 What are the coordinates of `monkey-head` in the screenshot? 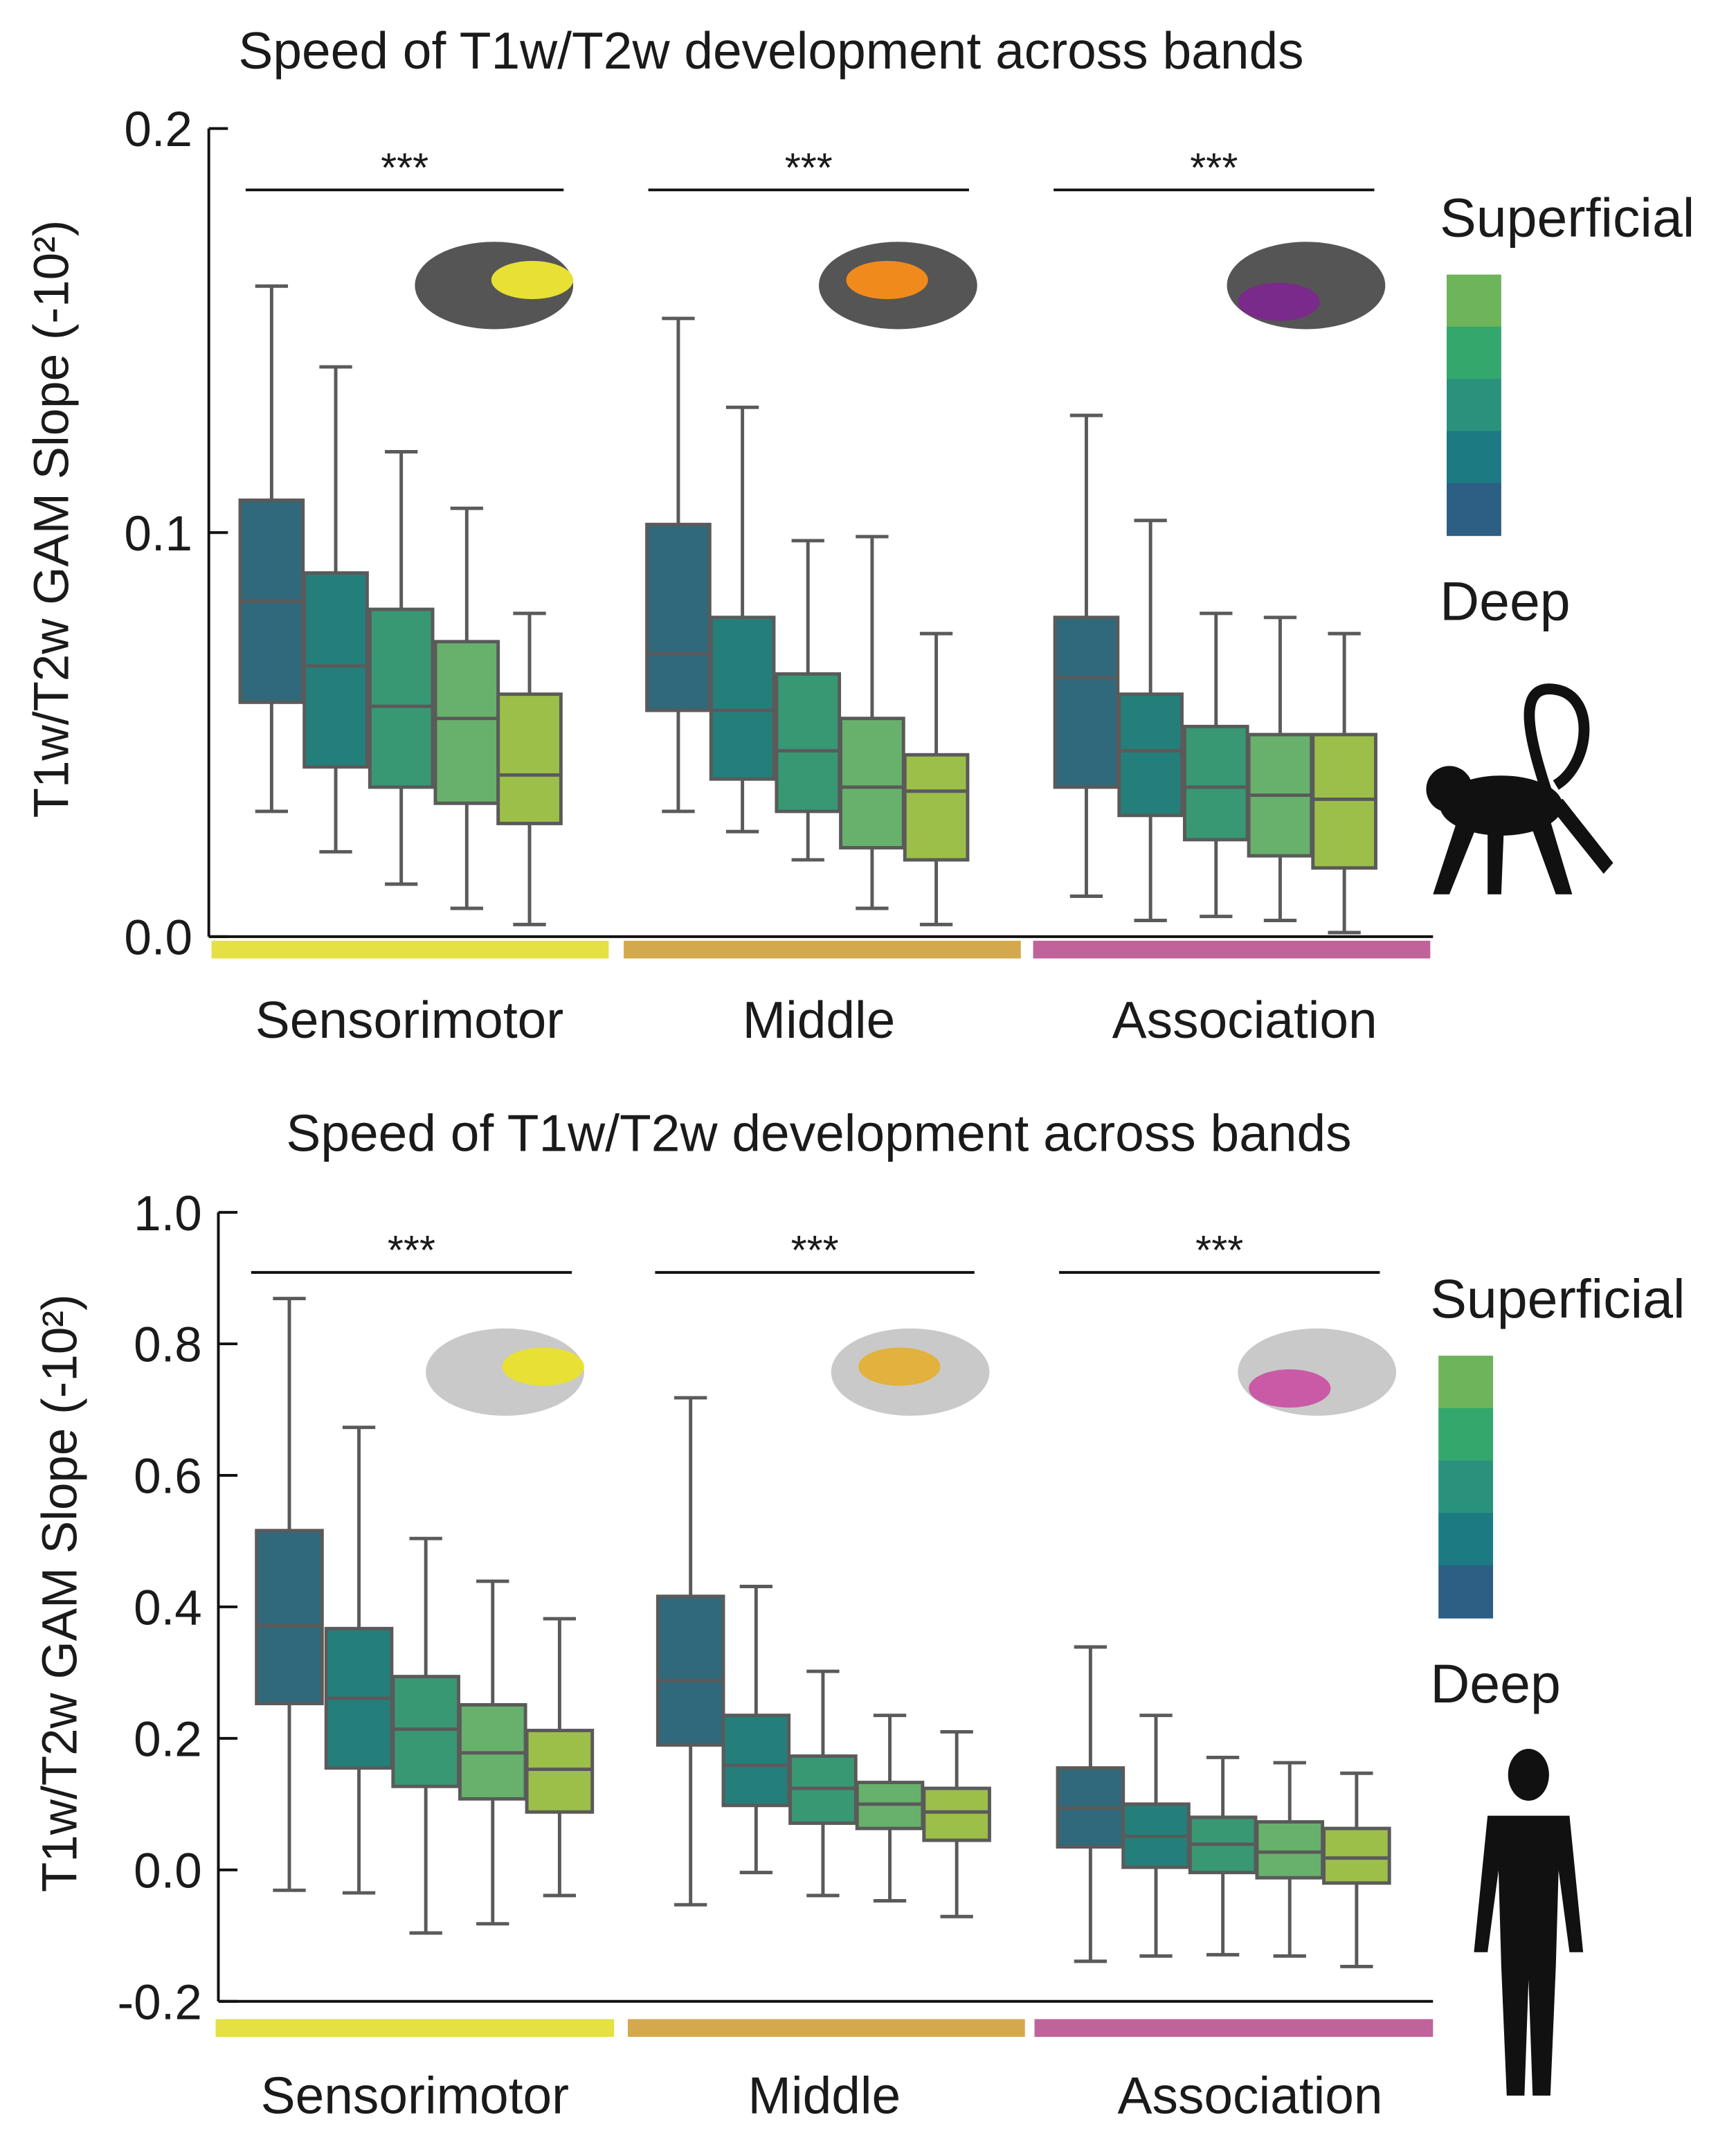 It's located at (1449, 789).